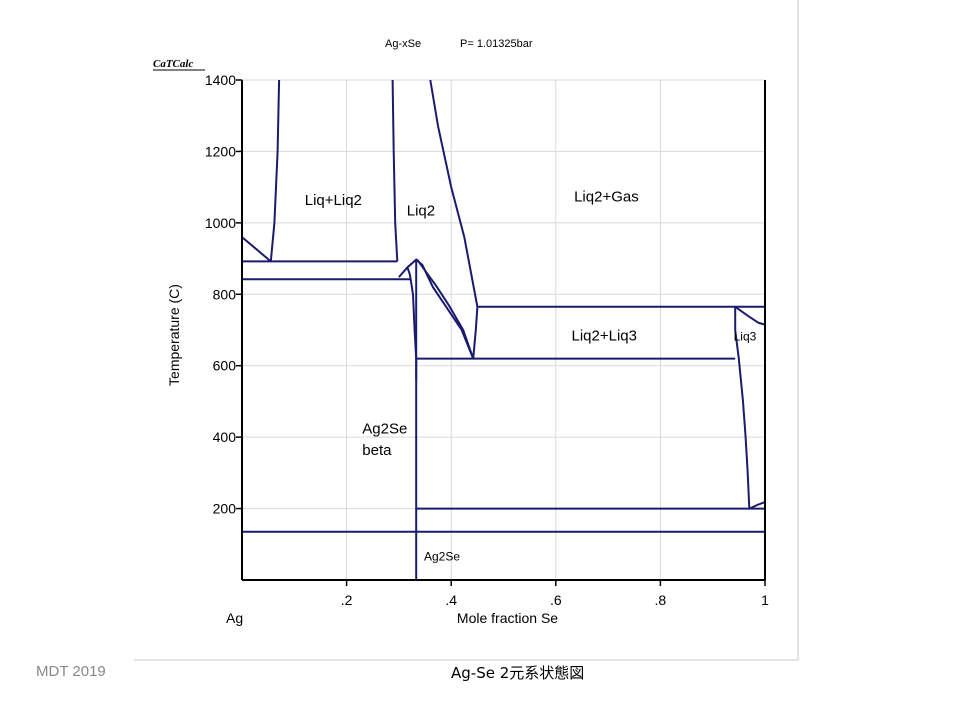  Describe the element at coordinates (603, 336) in the screenshot. I see `region-label-3: Liq2+Liq3` at that location.